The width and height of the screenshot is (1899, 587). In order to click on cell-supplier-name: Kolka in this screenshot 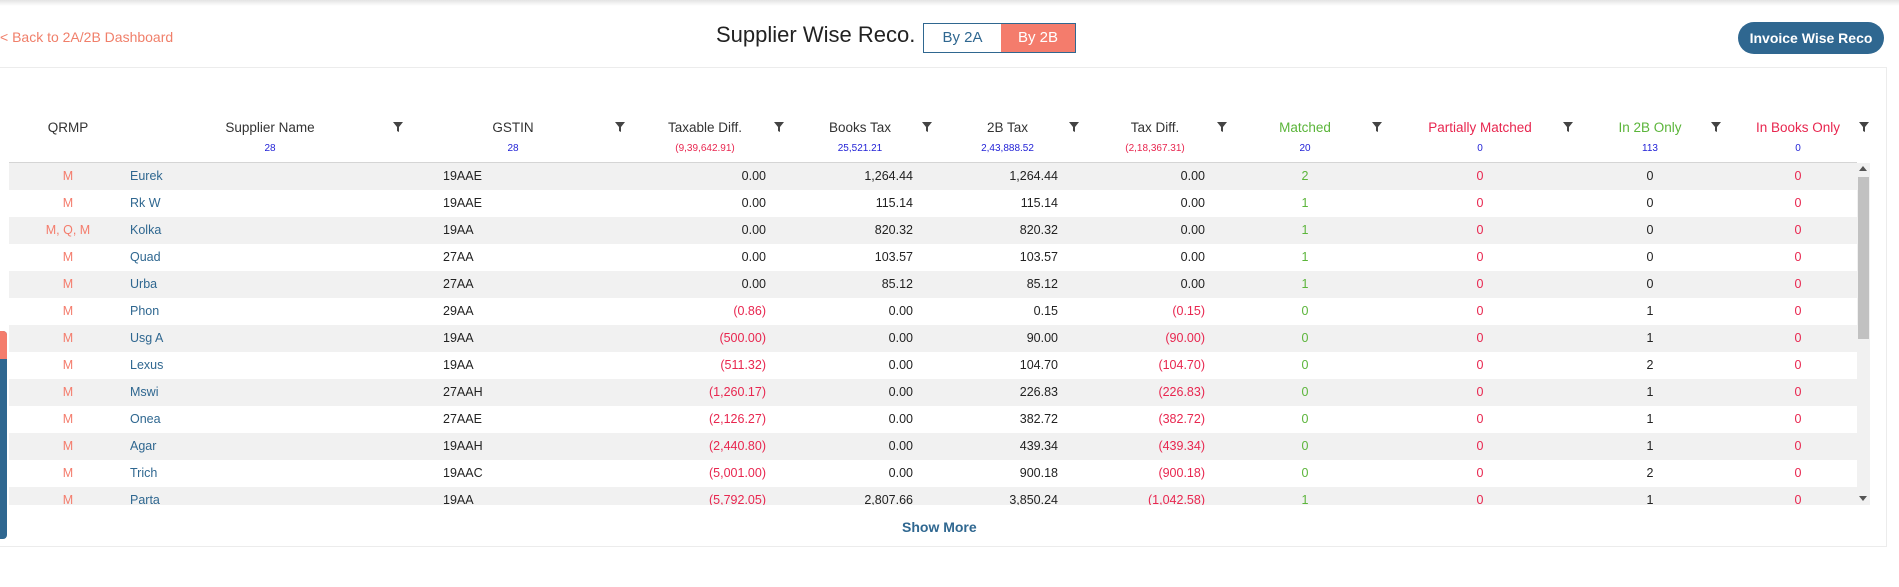, I will do `click(146, 230)`.